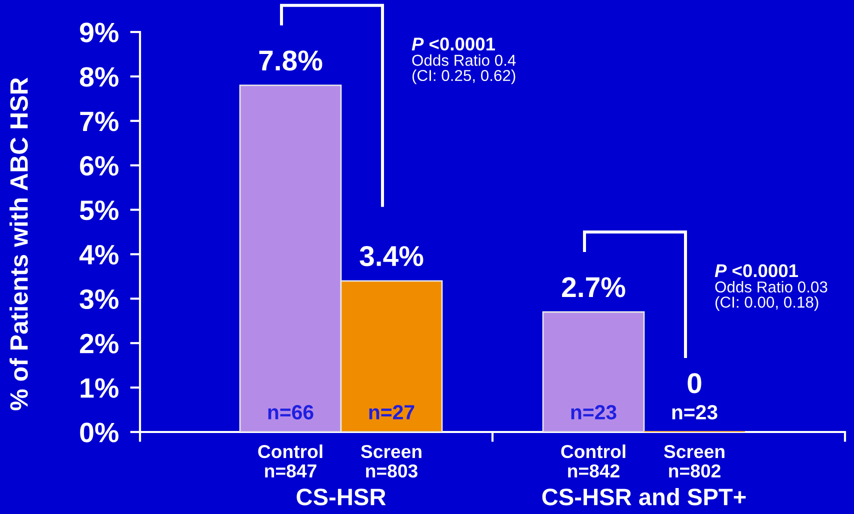  I want to click on y-tick-label: 4%, so click(98, 254).